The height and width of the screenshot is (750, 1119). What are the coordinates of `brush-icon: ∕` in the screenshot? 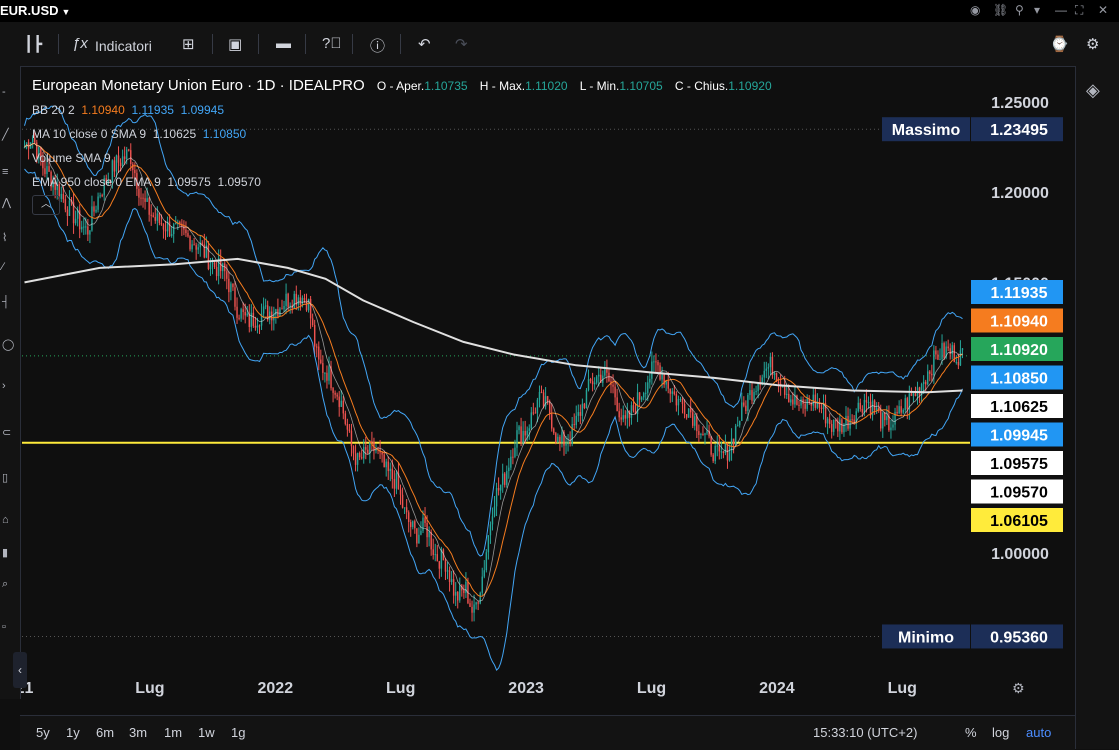 It's located at (3, 267).